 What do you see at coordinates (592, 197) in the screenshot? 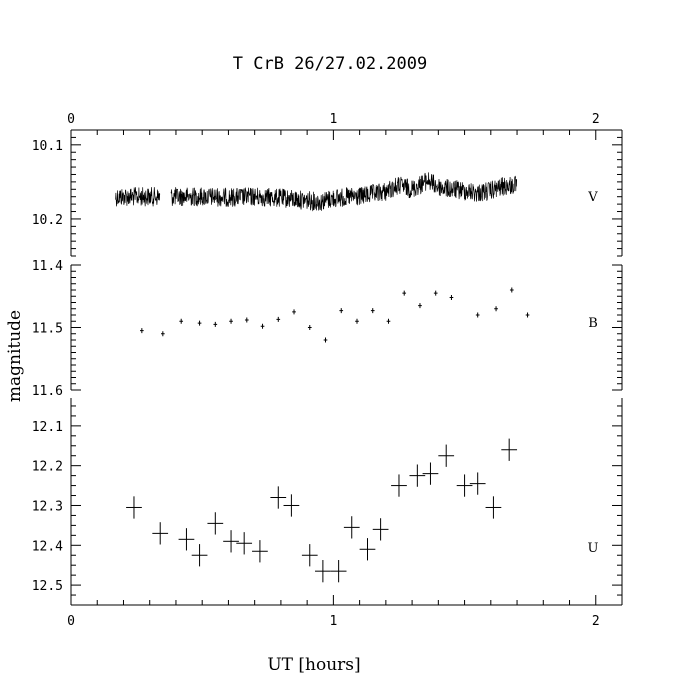
I see `band-label-V: V` at bounding box center [592, 197].